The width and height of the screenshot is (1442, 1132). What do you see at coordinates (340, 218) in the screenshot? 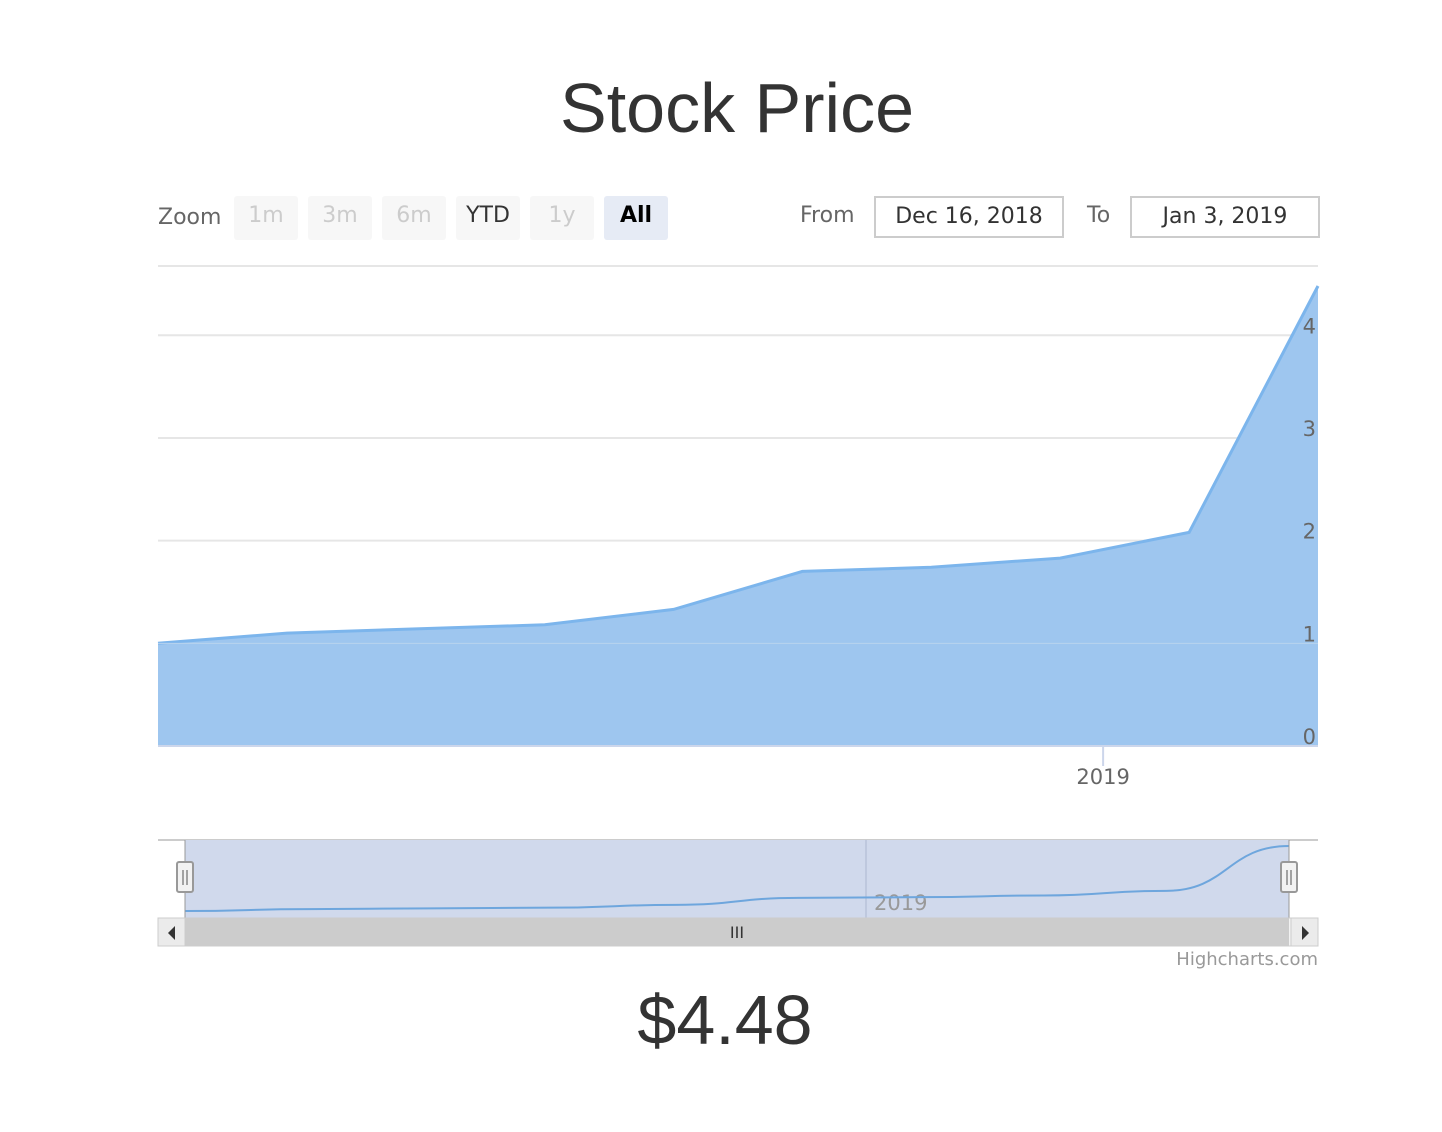
I see `zoom-3m-button: 3m` at bounding box center [340, 218].